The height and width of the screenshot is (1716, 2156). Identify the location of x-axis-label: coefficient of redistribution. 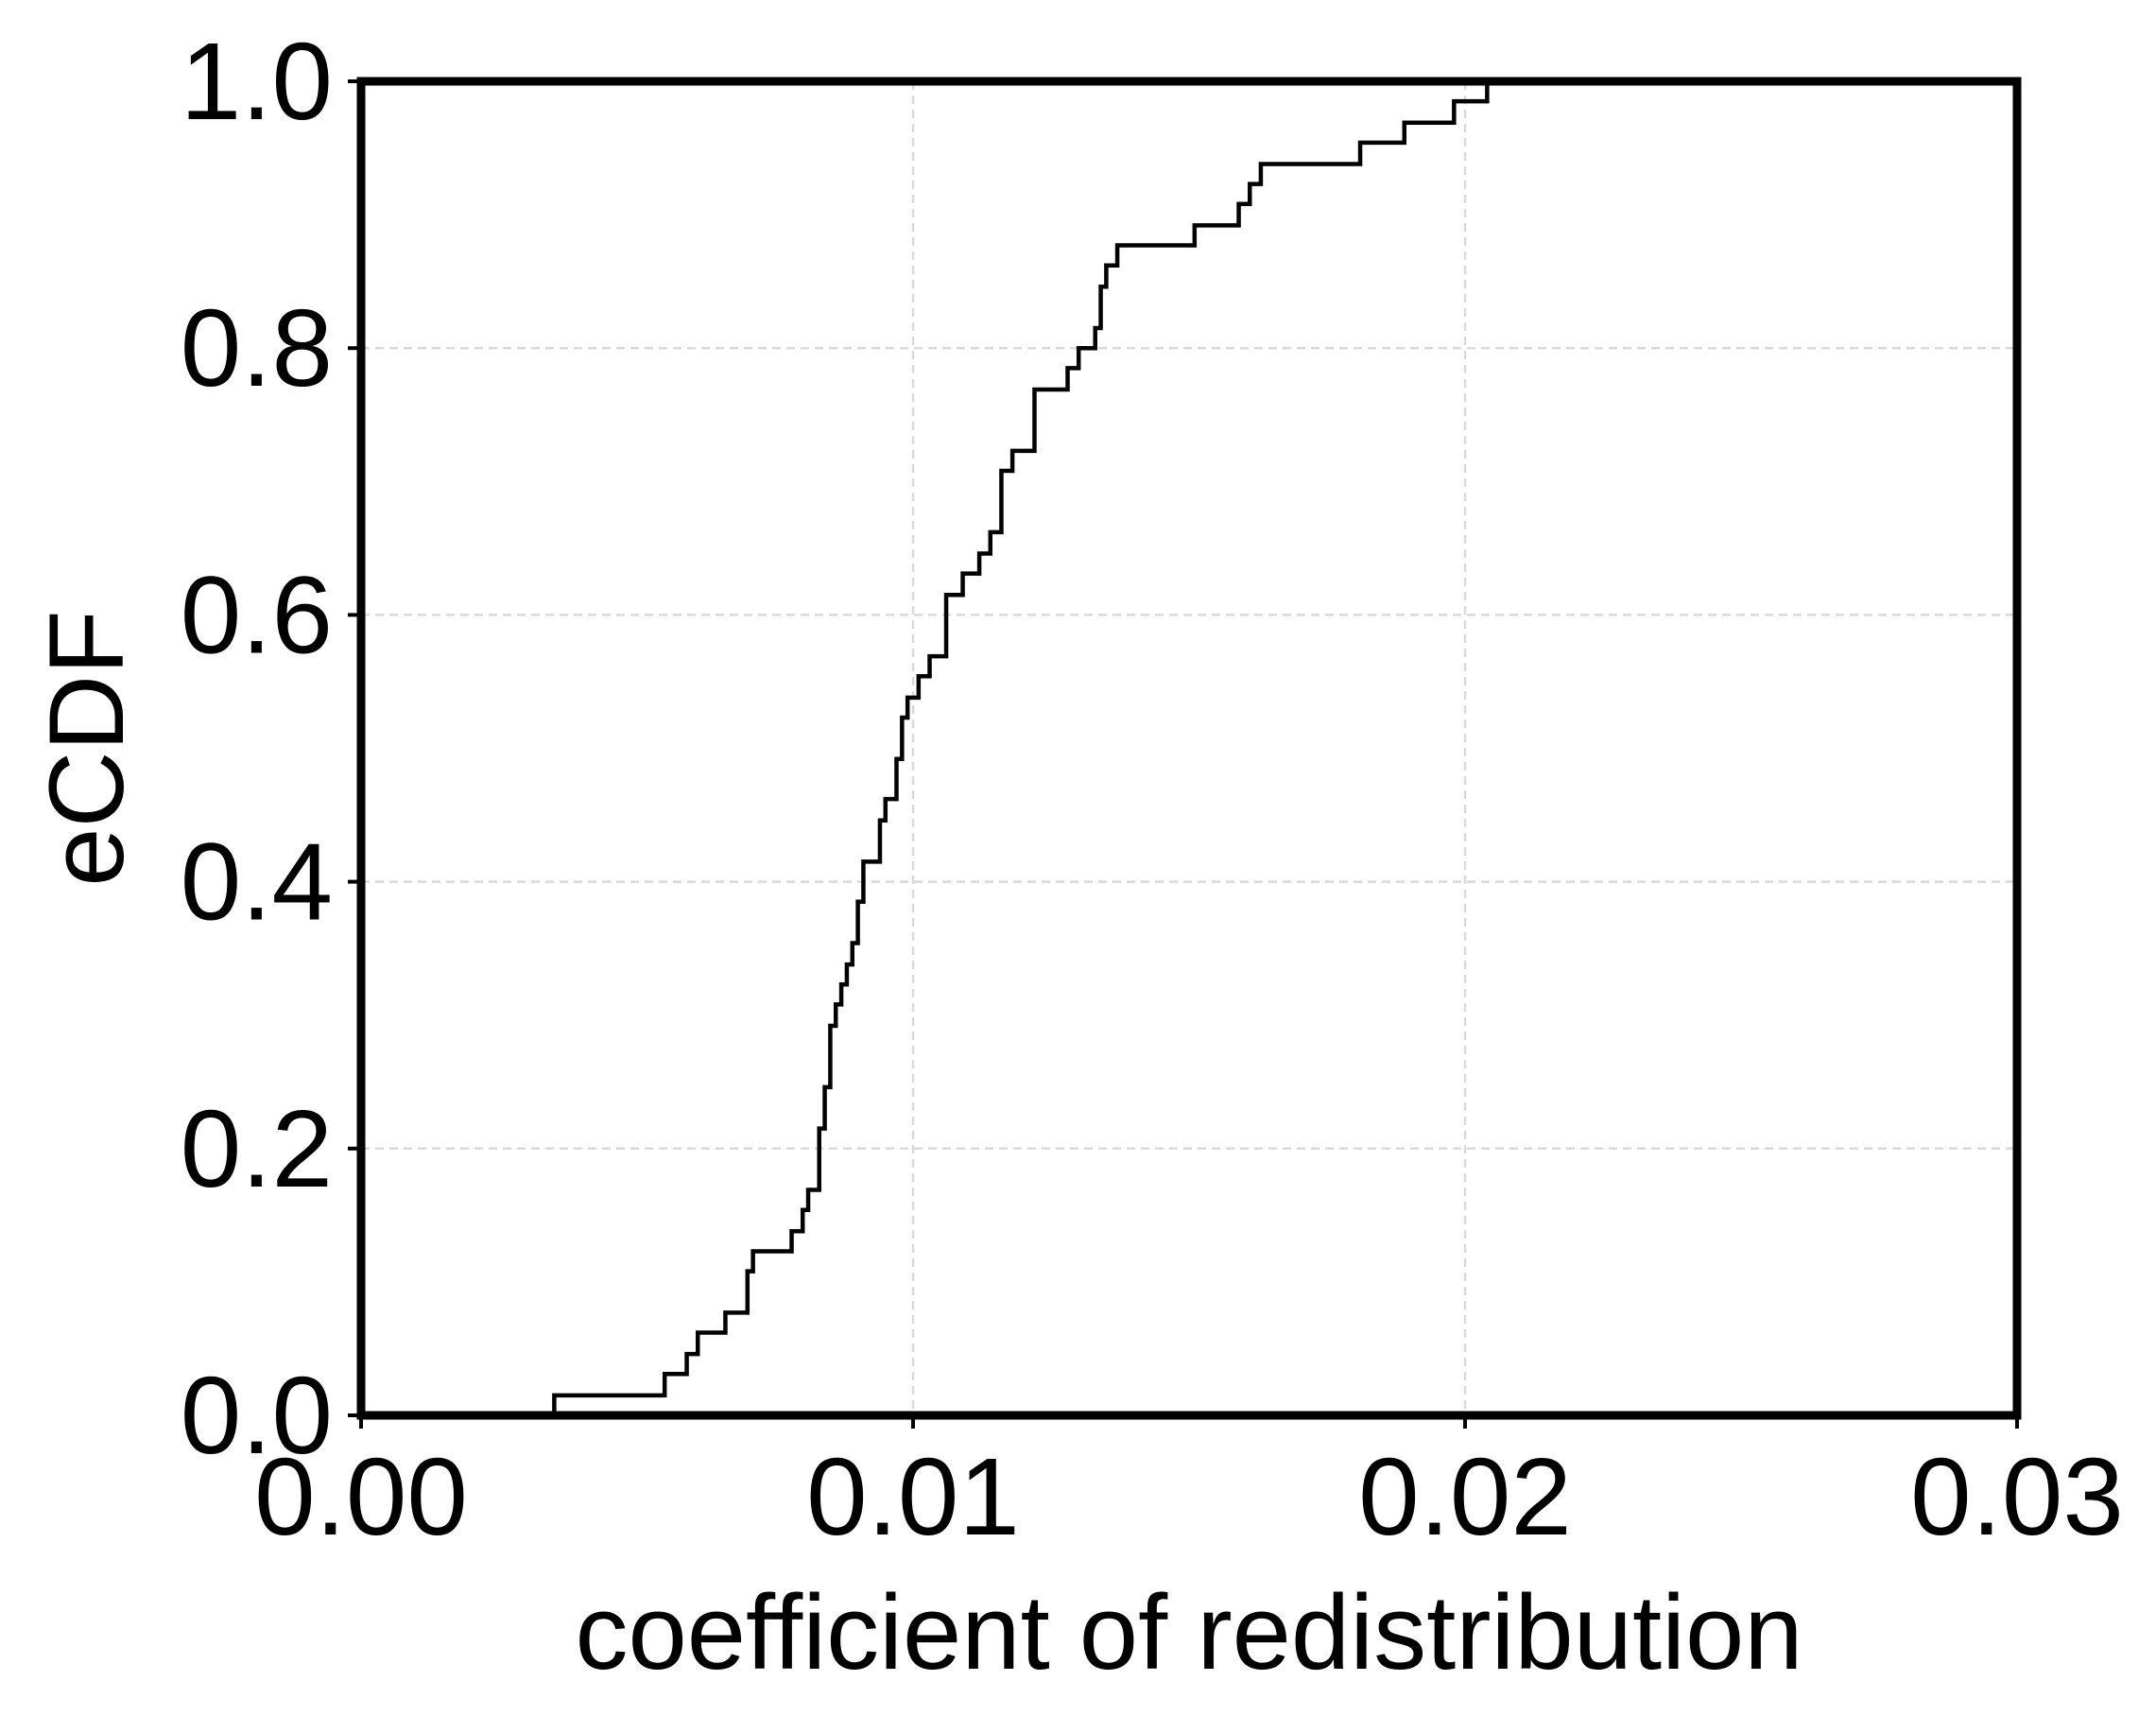
(1188, 1632).